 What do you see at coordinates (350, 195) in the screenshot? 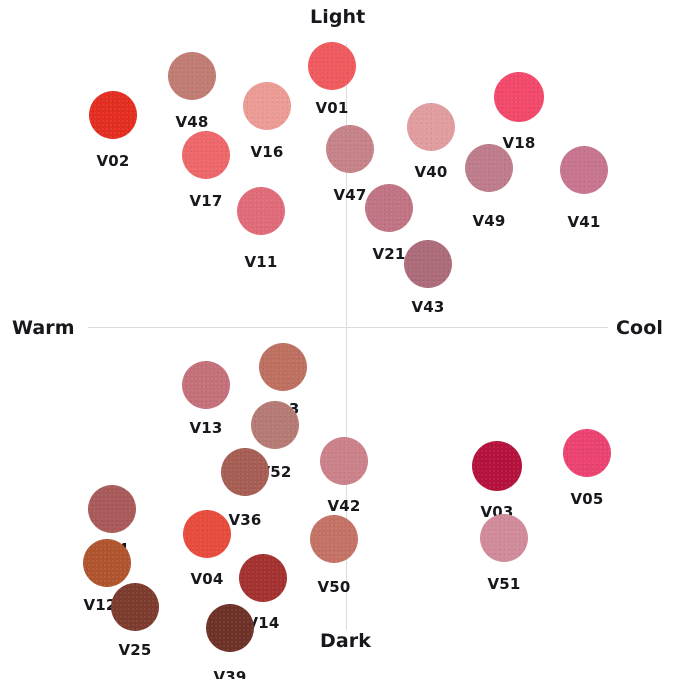
I see `swatch-label: V47` at bounding box center [350, 195].